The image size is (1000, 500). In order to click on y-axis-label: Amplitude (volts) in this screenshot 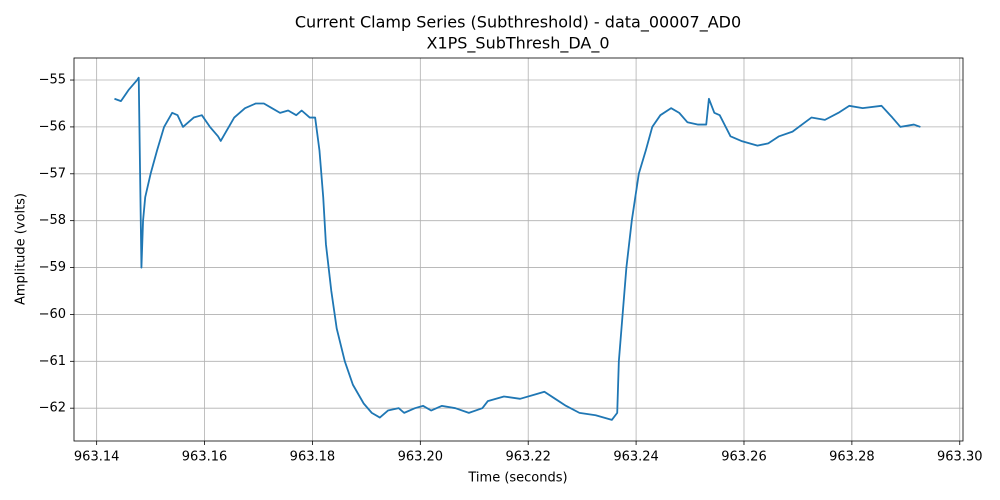, I will do `click(21, 249)`.